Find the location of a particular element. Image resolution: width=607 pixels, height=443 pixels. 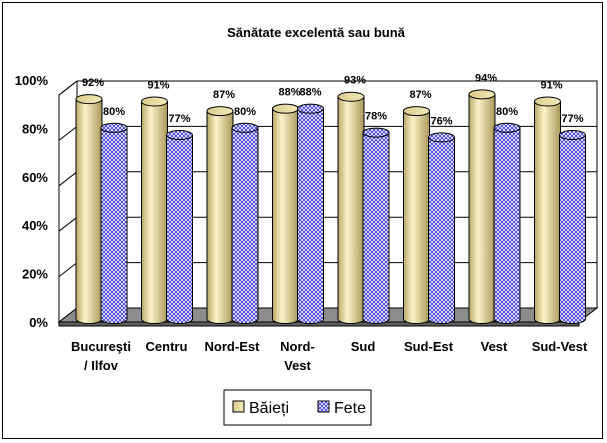

x-tick-label-line: Sud is located at coordinates (363, 346).